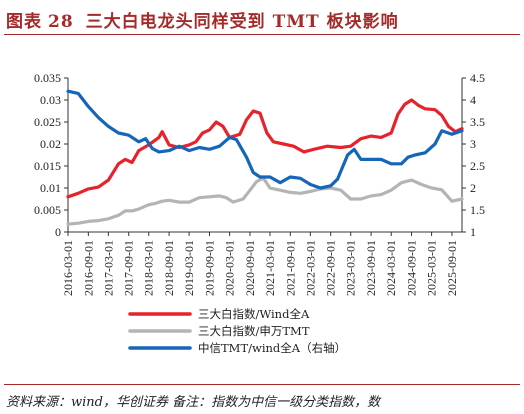 This screenshot has height=414, width=524. Describe the element at coordinates (473, 188) in the screenshot. I see `y-right-tick-label: 2` at that location.